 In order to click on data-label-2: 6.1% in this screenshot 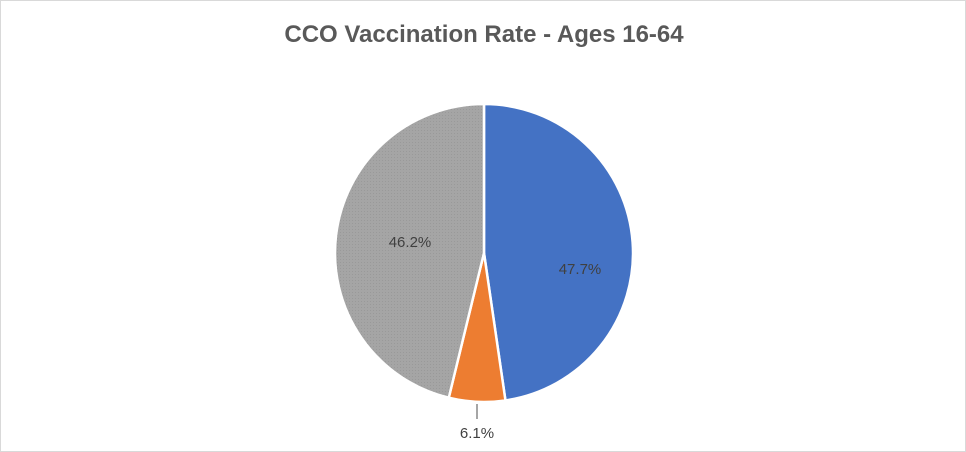, I will do `click(477, 433)`.